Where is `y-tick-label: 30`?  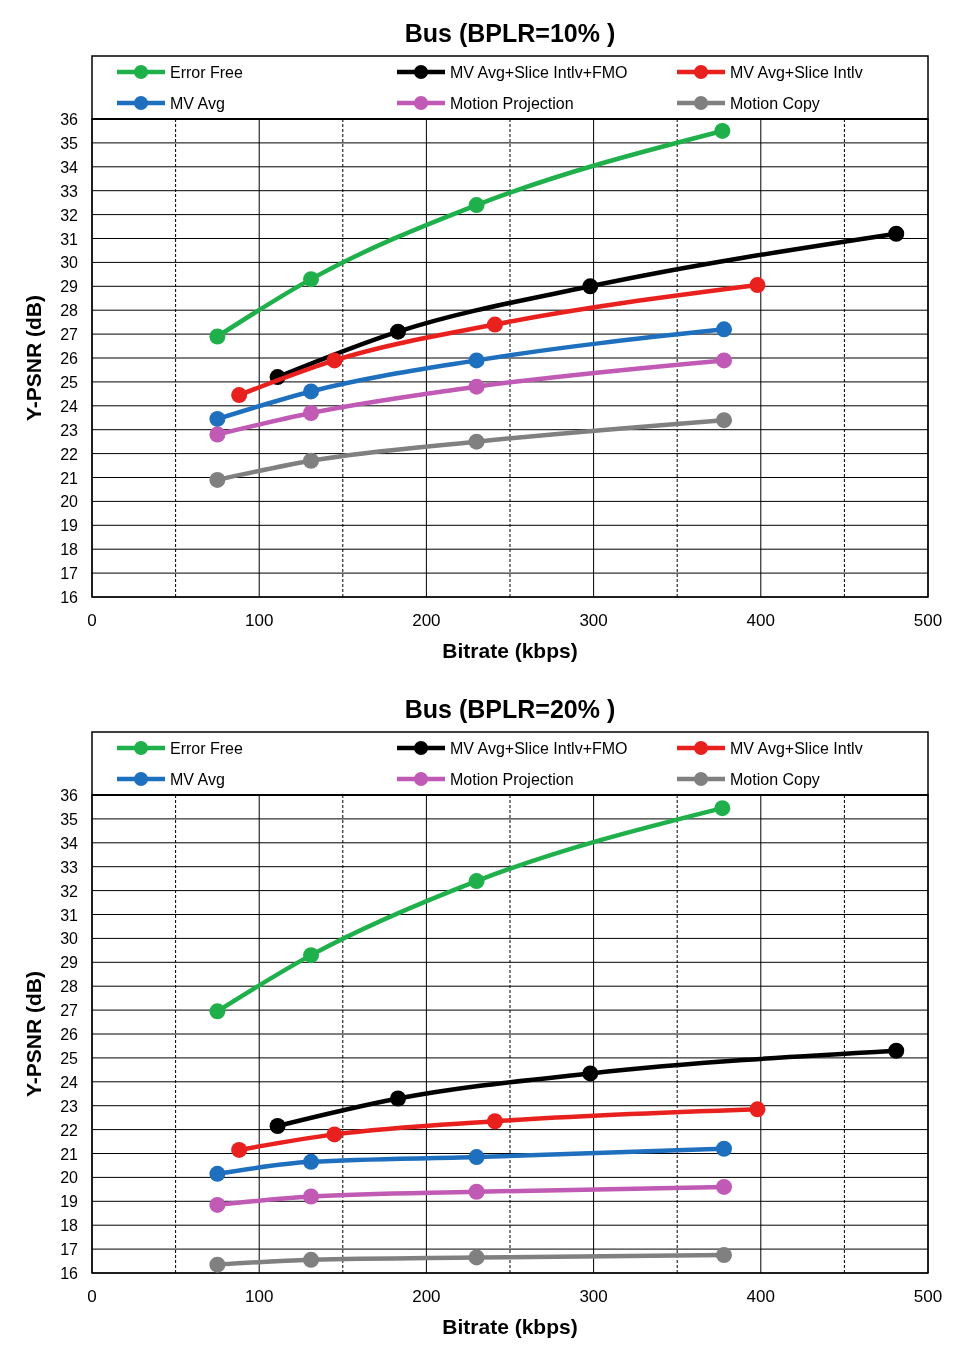 y-tick-label: 30 is located at coordinates (69, 939).